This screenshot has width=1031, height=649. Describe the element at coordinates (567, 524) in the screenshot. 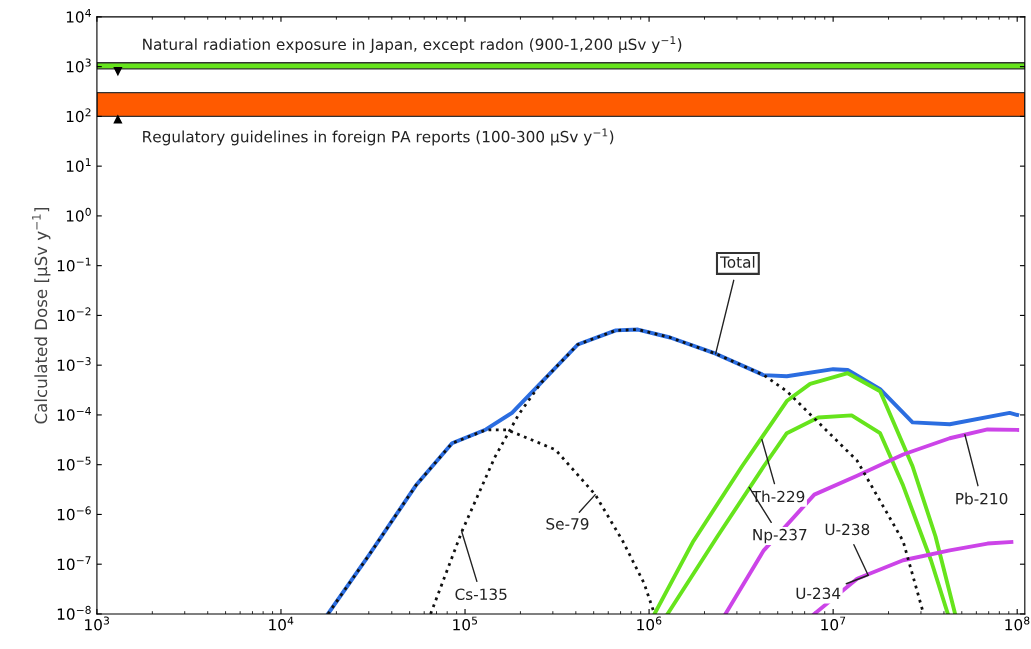

I see `annotation: Se-79` at that location.